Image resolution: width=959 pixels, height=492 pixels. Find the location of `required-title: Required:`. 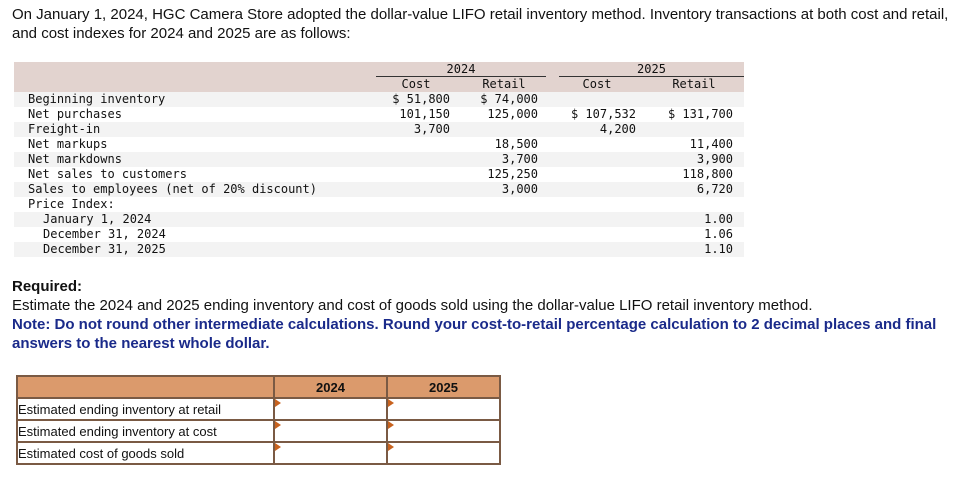

required-title: Required: is located at coordinates (47, 286).